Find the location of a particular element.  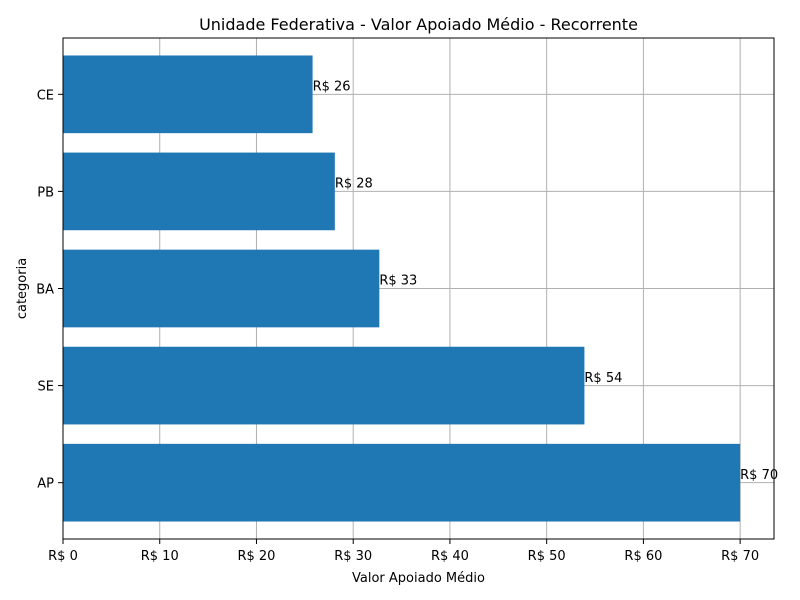

bar-ba is located at coordinates (221, 288).